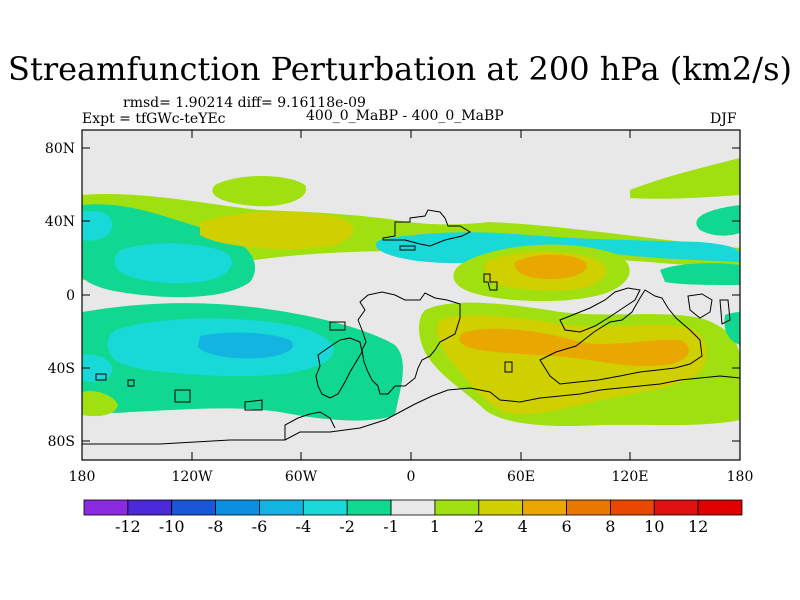  What do you see at coordinates (277, 230) in the screenshot?
I see `contour-yellow-north` at bounding box center [277, 230].